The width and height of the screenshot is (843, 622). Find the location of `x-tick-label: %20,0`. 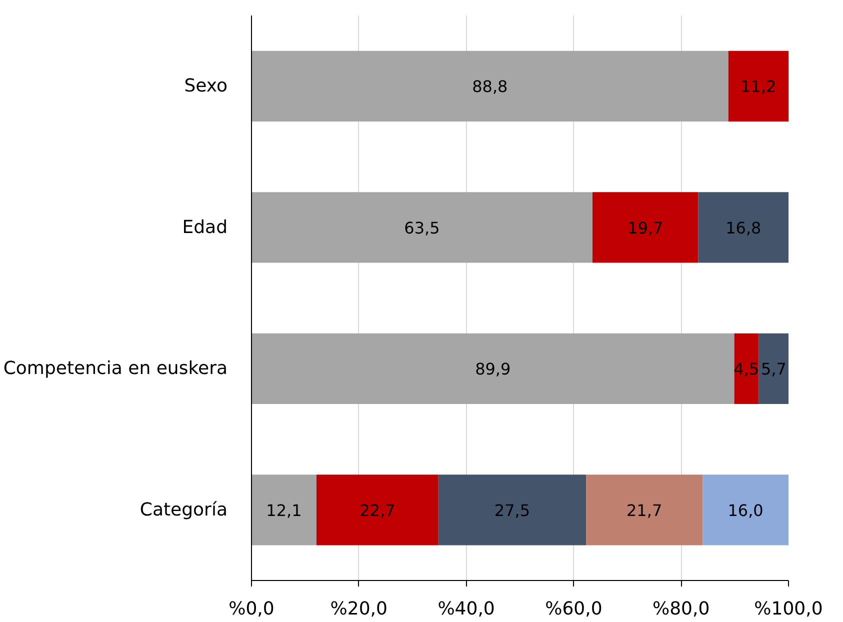

x-tick-label: %20,0 is located at coordinates (359, 609).